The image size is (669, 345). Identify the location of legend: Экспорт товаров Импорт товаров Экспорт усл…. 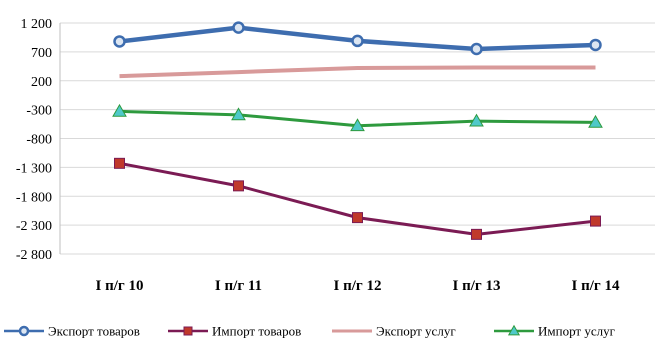
(309, 331).